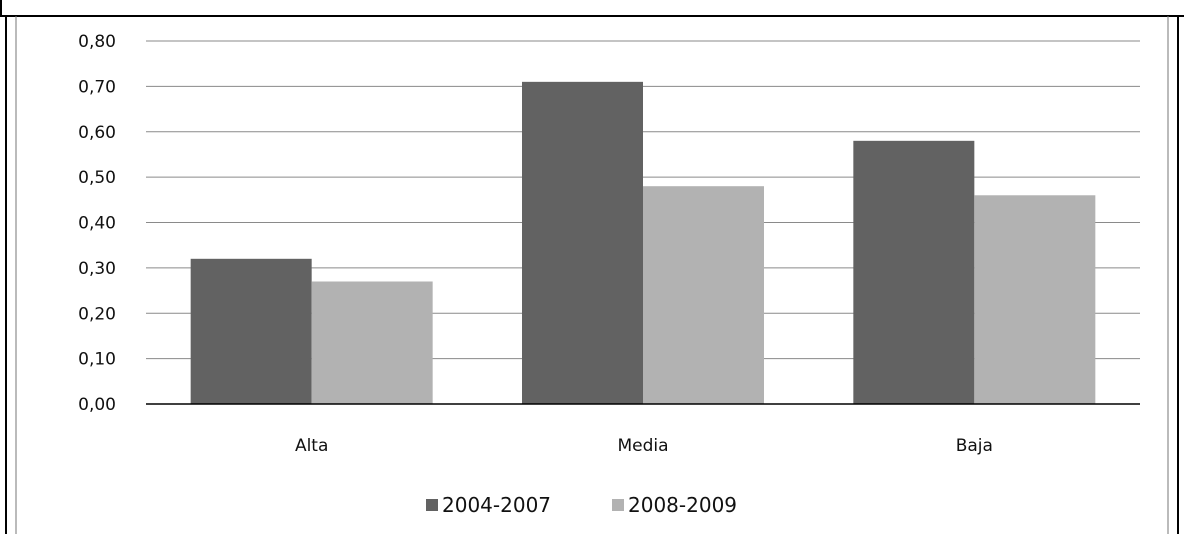 The width and height of the screenshot is (1184, 534). I want to click on bar-2004-2007-Media, so click(582, 243).